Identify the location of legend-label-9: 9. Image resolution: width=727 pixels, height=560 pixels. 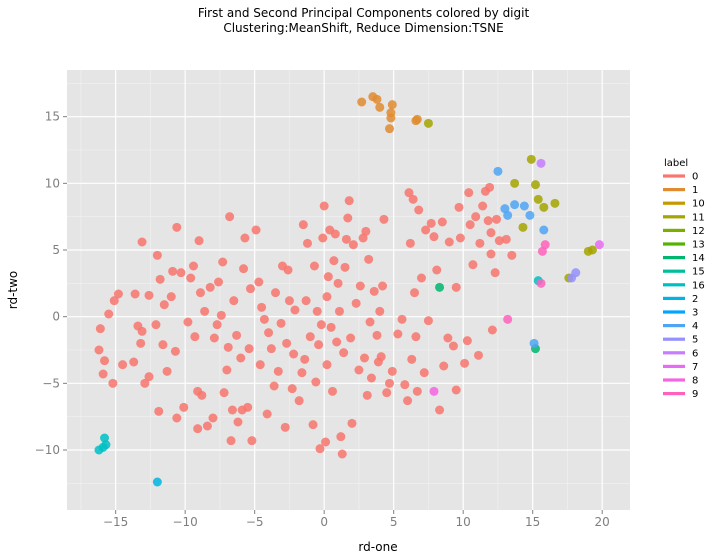
(695, 394).